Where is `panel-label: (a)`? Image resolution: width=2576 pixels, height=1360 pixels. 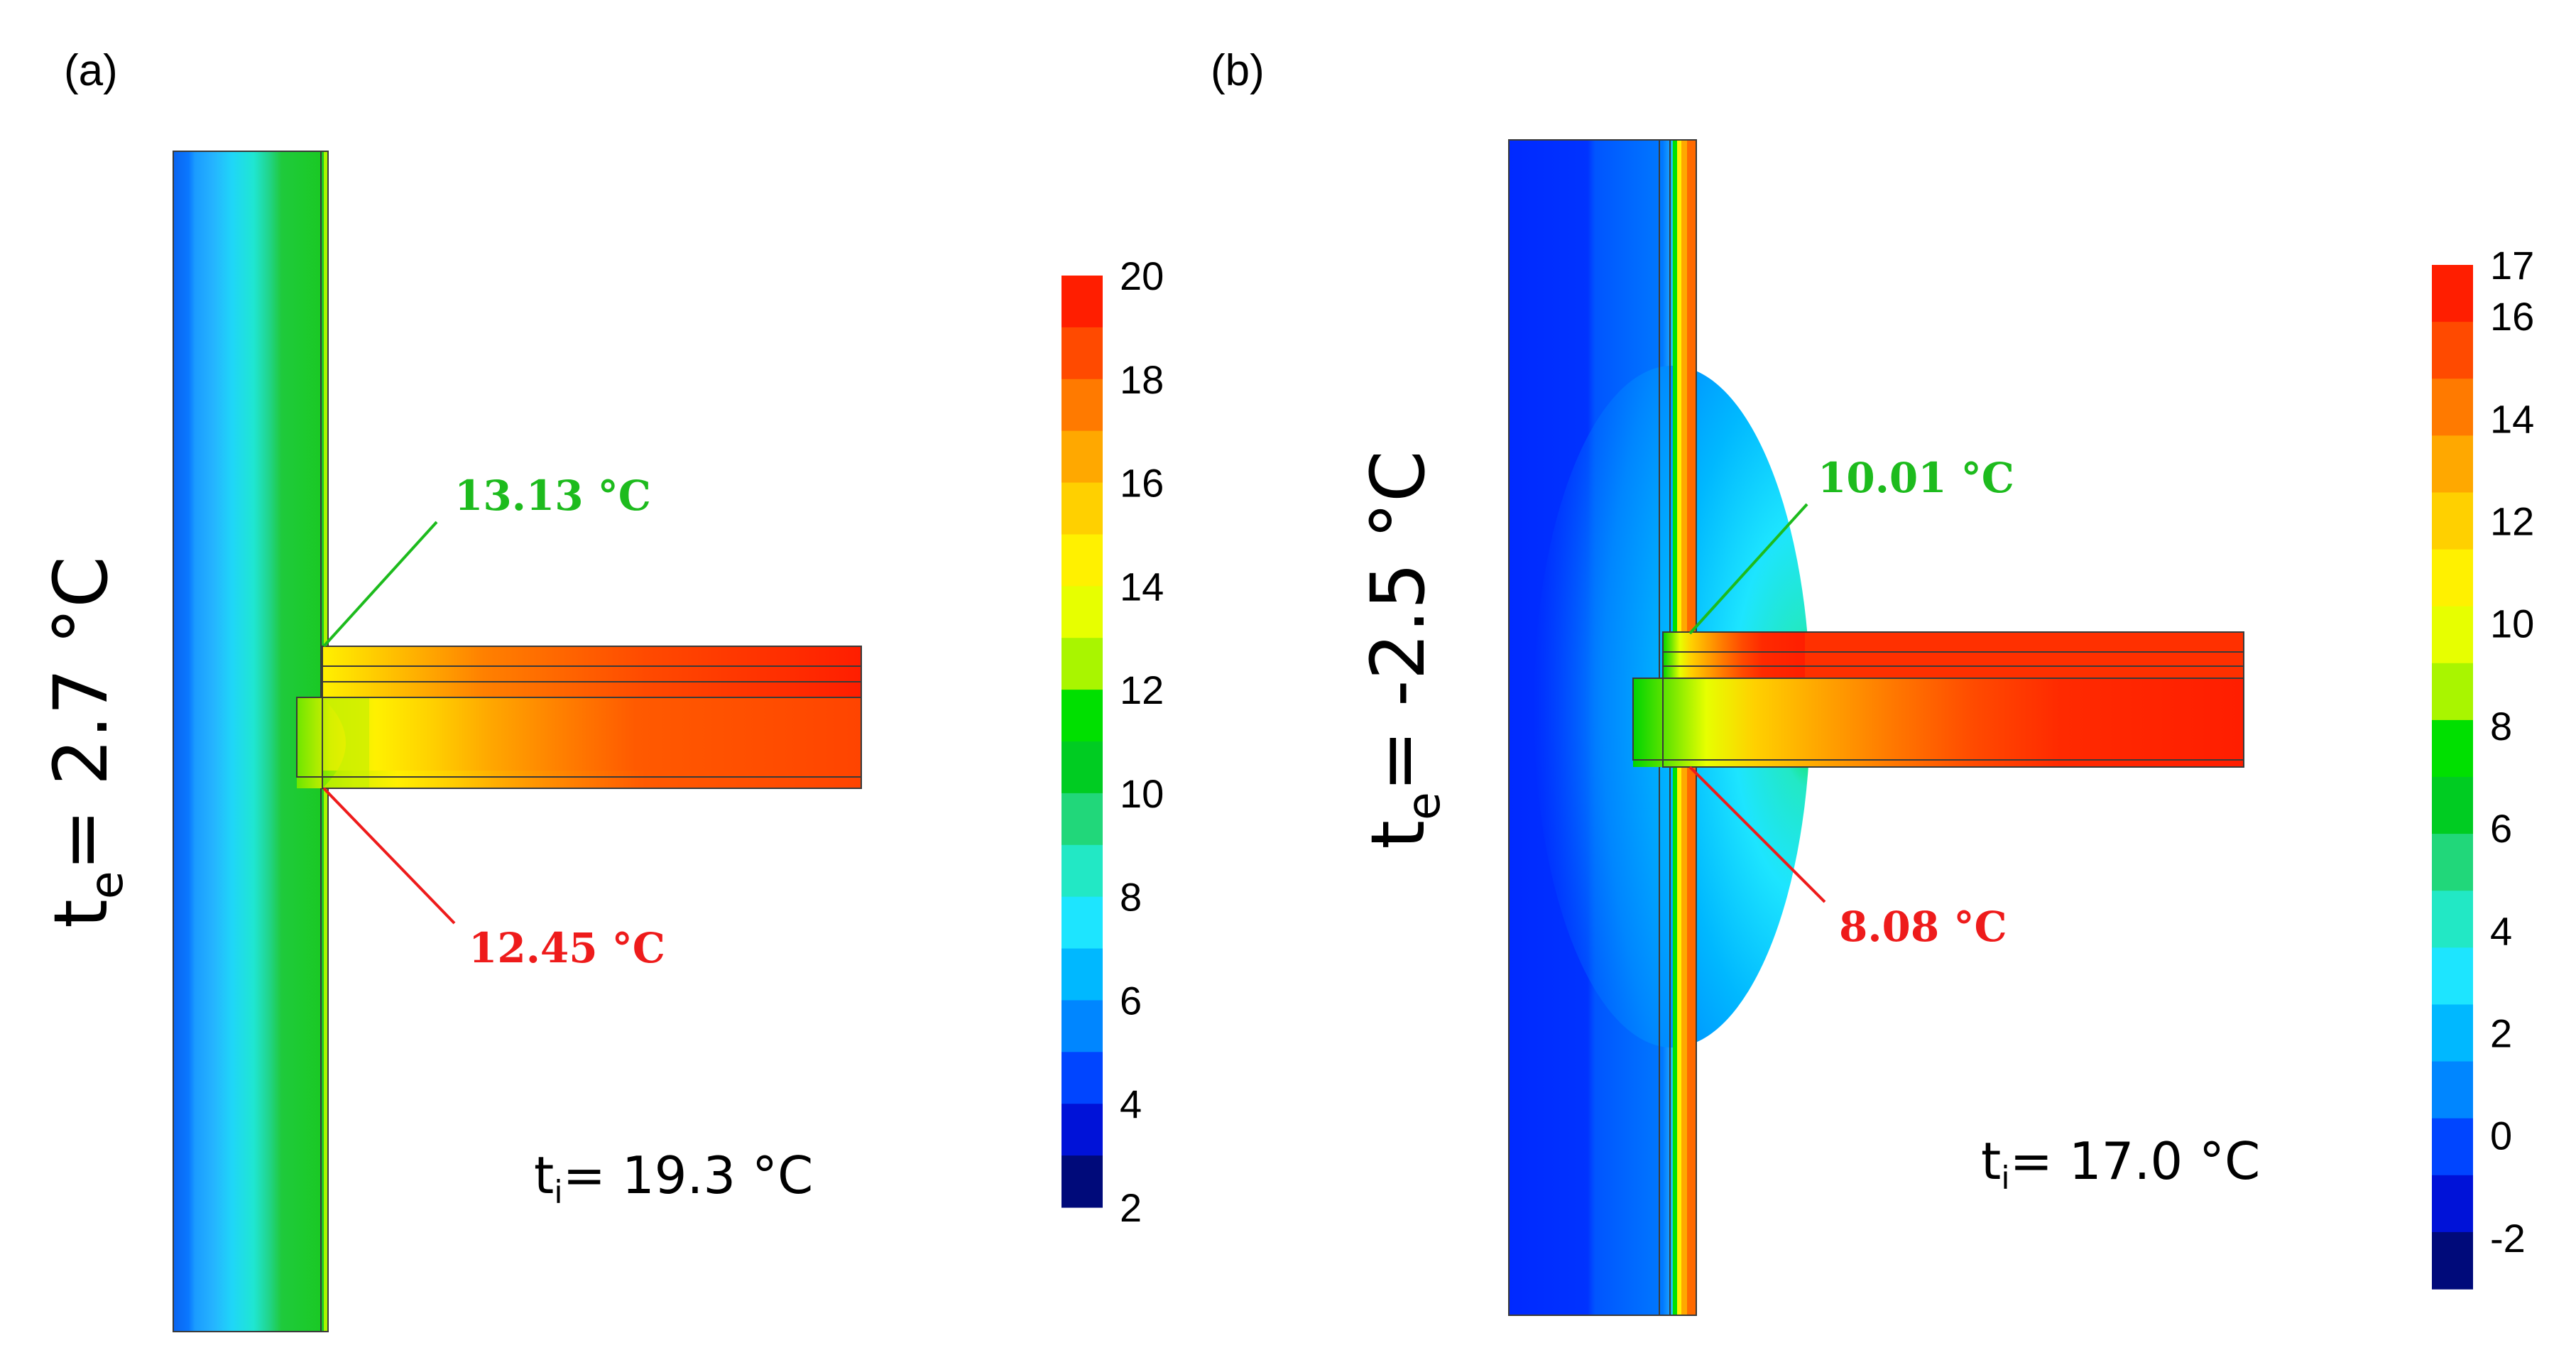
panel-label: (a) is located at coordinates (91, 70).